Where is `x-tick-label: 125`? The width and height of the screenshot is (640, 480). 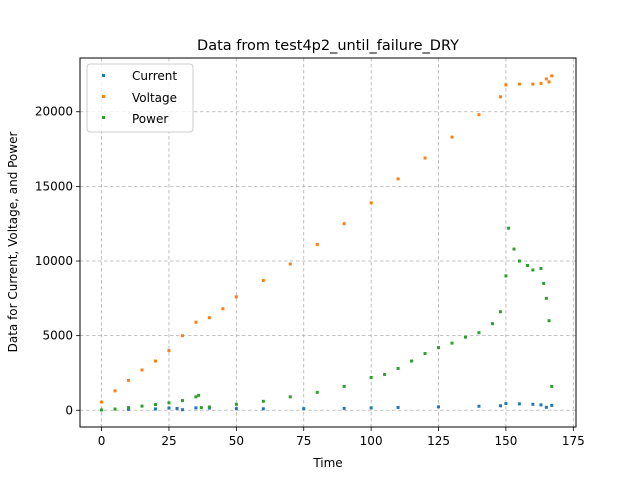 x-tick-label: 125 is located at coordinates (438, 441).